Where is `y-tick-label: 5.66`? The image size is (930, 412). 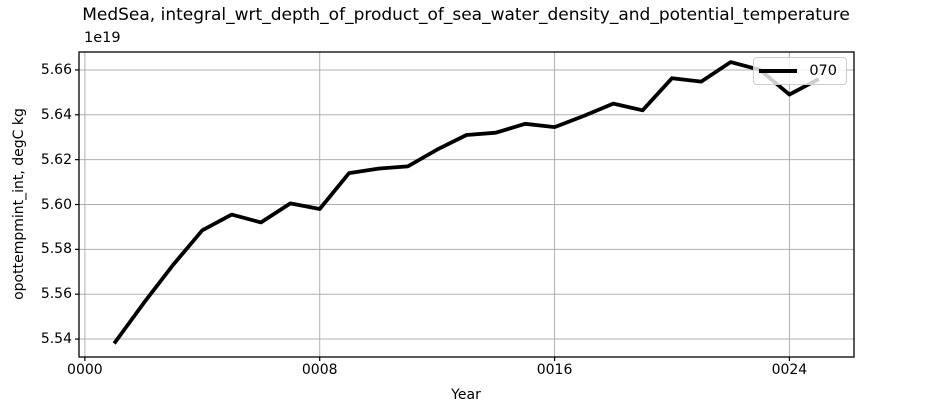
y-tick-label: 5.66 is located at coordinates (56, 69).